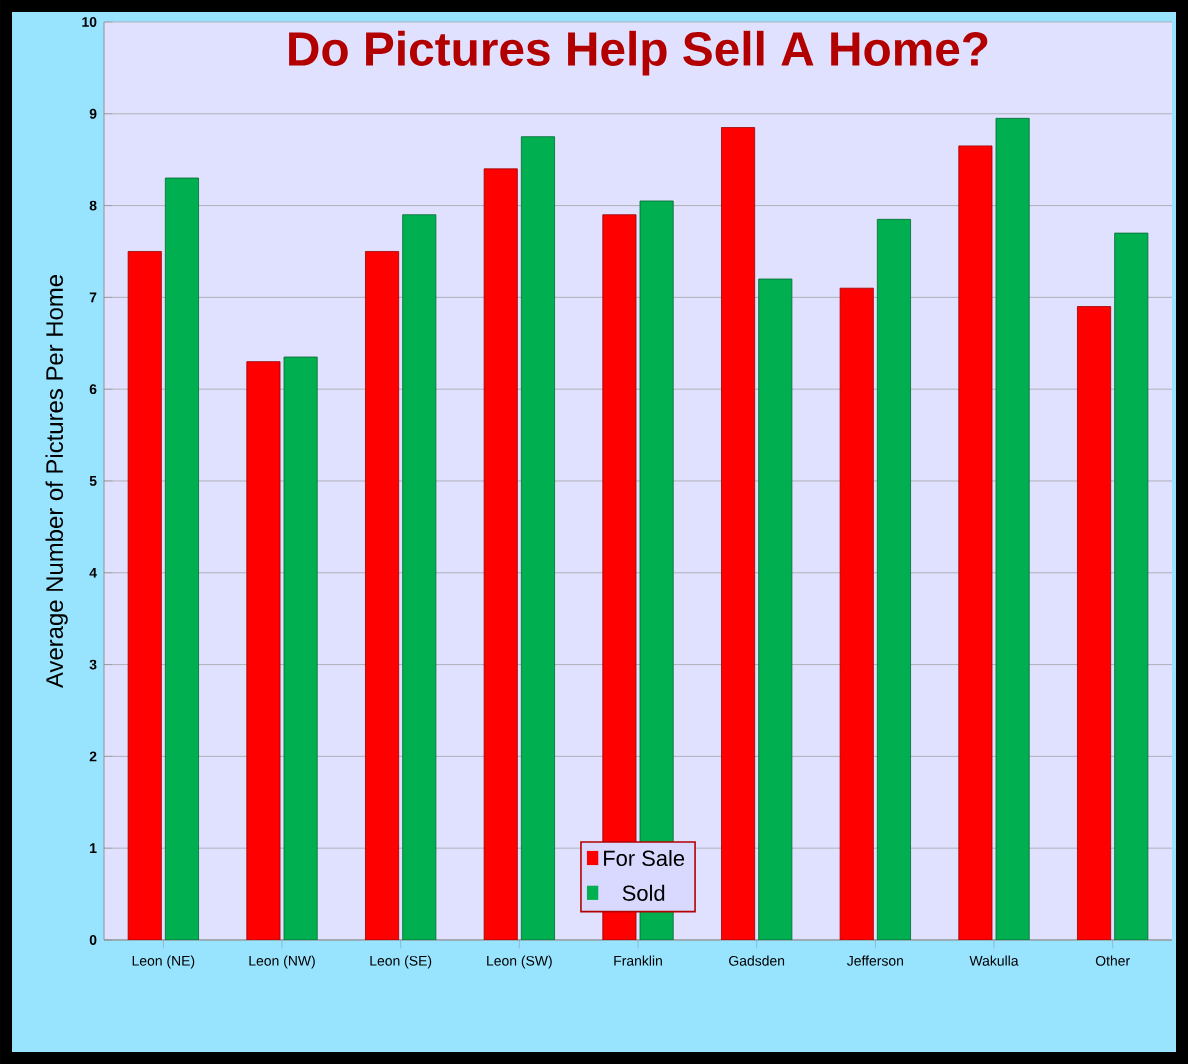  I want to click on chart-title: Do Pictures Help Sell A Home?, so click(638, 53).